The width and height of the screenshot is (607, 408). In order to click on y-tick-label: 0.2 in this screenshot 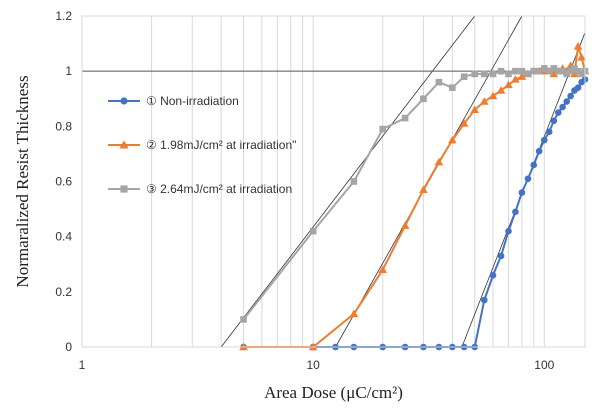, I will do `click(63, 292)`.